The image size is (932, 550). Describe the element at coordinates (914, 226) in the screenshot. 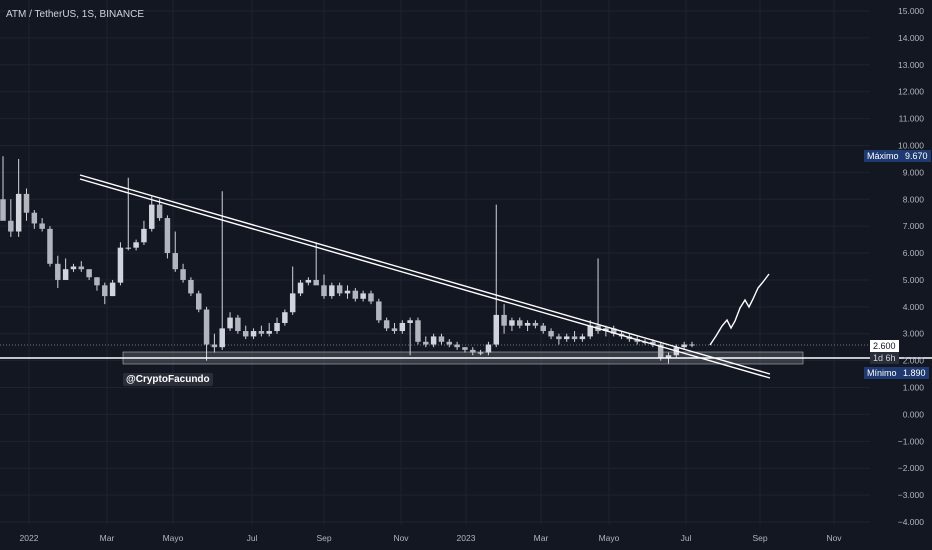

I see `price-tick-label: 7.000` at that location.